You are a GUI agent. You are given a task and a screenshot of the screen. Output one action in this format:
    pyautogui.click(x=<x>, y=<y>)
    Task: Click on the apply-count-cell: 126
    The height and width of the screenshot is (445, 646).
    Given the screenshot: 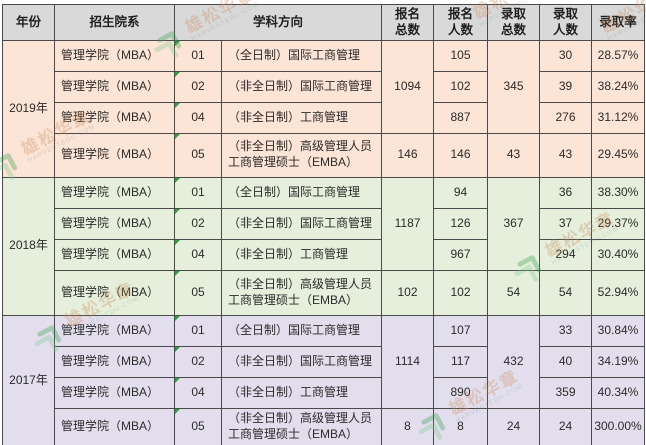 What is the action you would take?
    pyautogui.click(x=461, y=223)
    